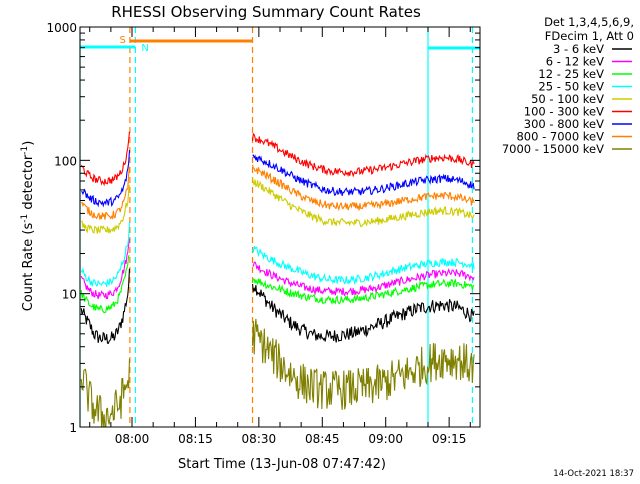 The image size is (640, 484). What do you see at coordinates (589, 22) in the screenshot?
I see `legend-header-line-1: Det 1,3,4,5,6,9,` at bounding box center [589, 22].